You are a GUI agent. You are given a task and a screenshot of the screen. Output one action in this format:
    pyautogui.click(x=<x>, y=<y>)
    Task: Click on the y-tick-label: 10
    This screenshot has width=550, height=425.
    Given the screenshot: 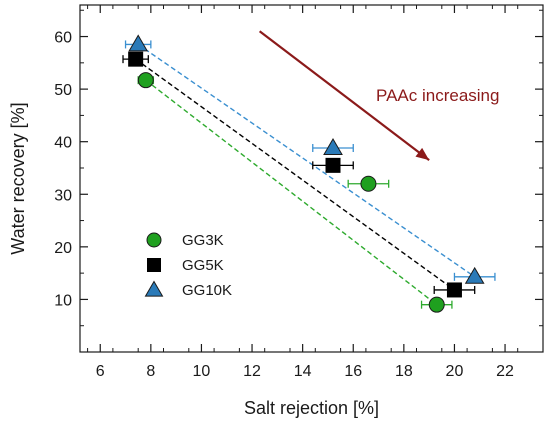 What is the action you would take?
    pyautogui.click(x=63, y=300)
    